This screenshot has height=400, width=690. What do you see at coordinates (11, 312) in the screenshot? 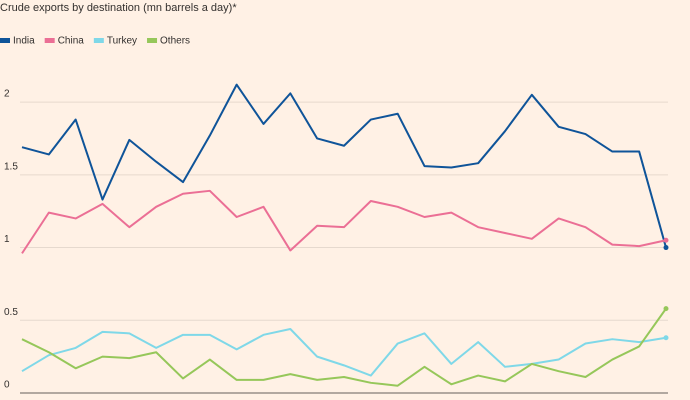
I see `y-tick-label: 0.5` at bounding box center [11, 312].